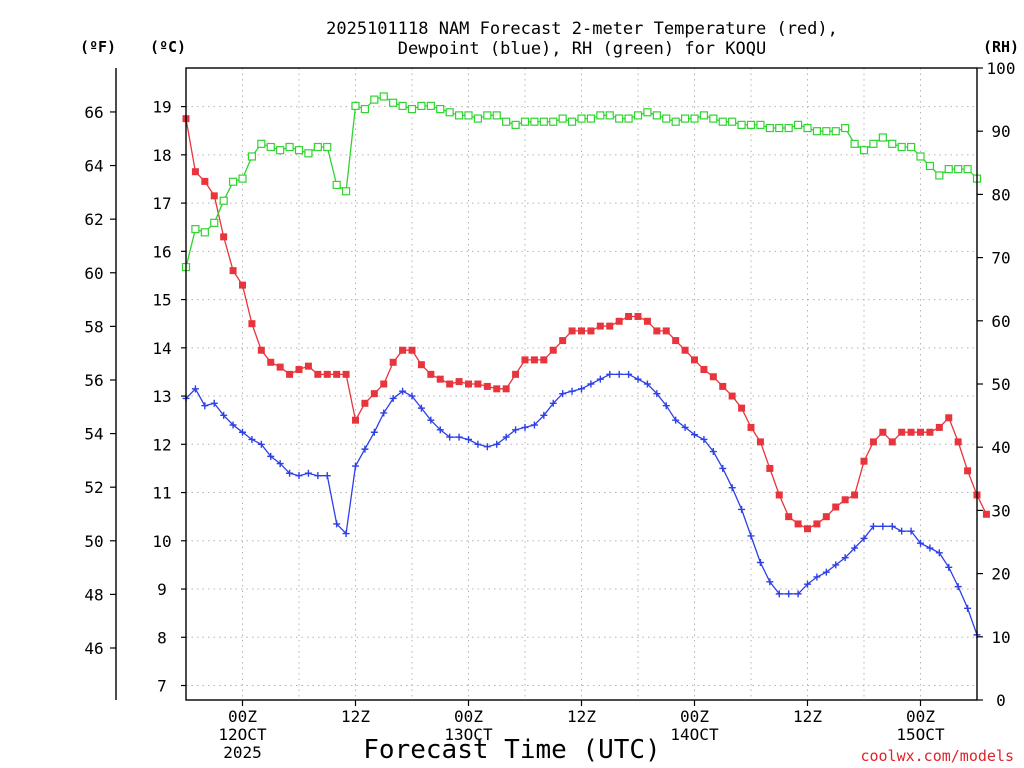  What do you see at coordinates (1000, 131) in the screenshot?
I see `rh-tick-label: 90` at bounding box center [1000, 131].